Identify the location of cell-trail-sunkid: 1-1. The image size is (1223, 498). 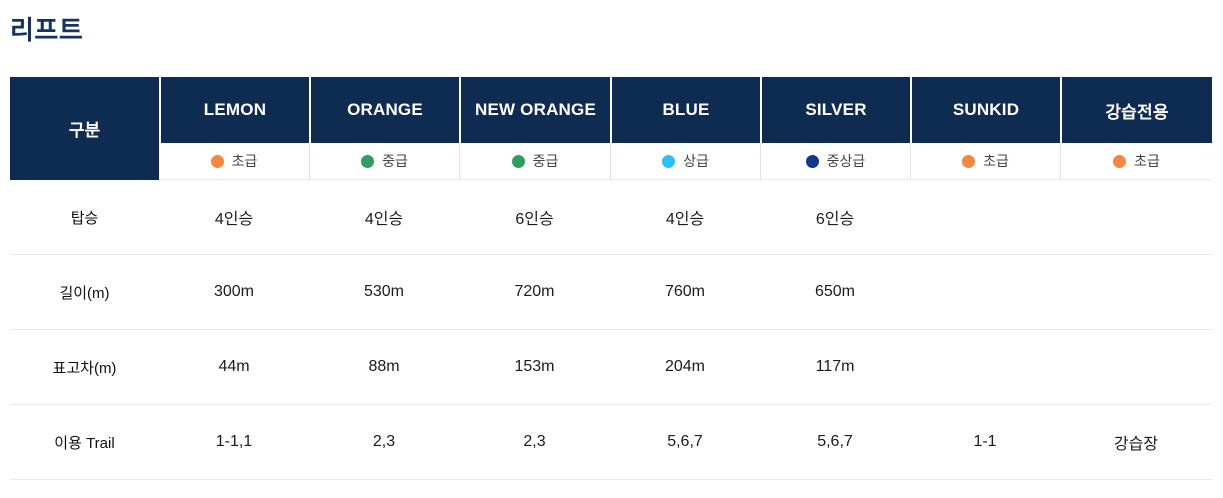
(985, 442).